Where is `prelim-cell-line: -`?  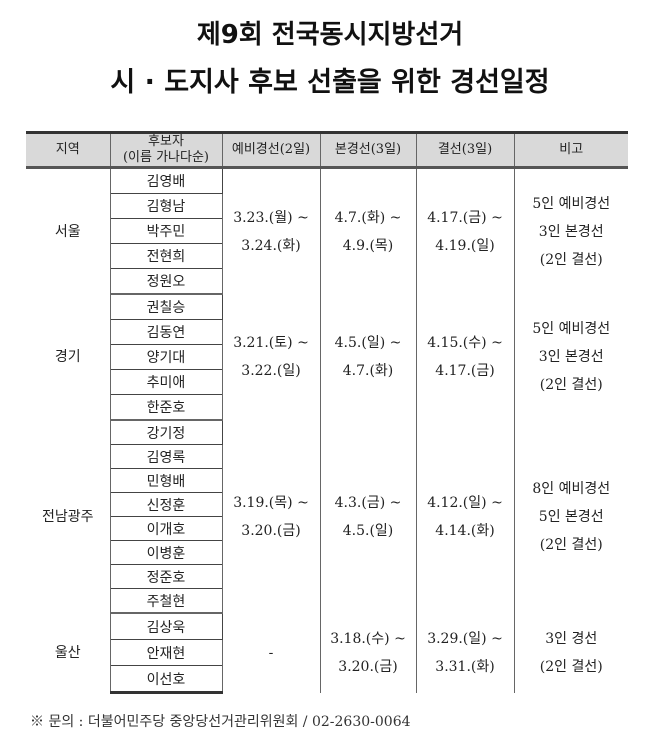 prelim-cell-line: - is located at coordinates (271, 652).